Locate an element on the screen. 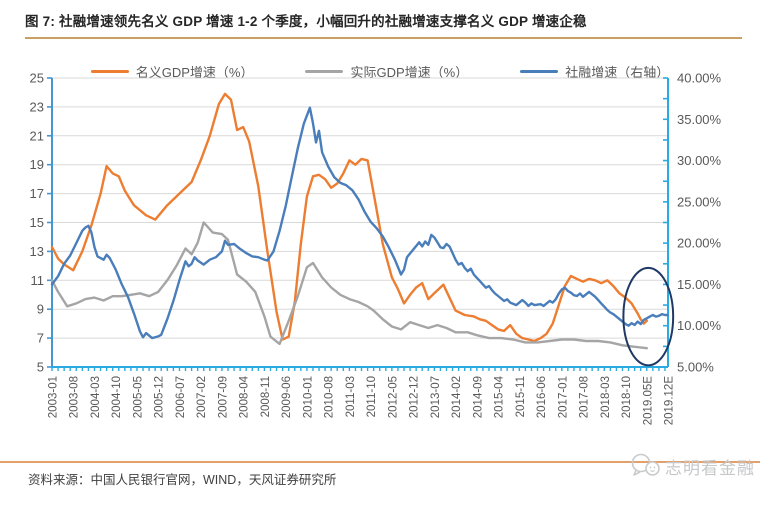  x-axis-tick-label: 2012-05 is located at coordinates (393, 397).